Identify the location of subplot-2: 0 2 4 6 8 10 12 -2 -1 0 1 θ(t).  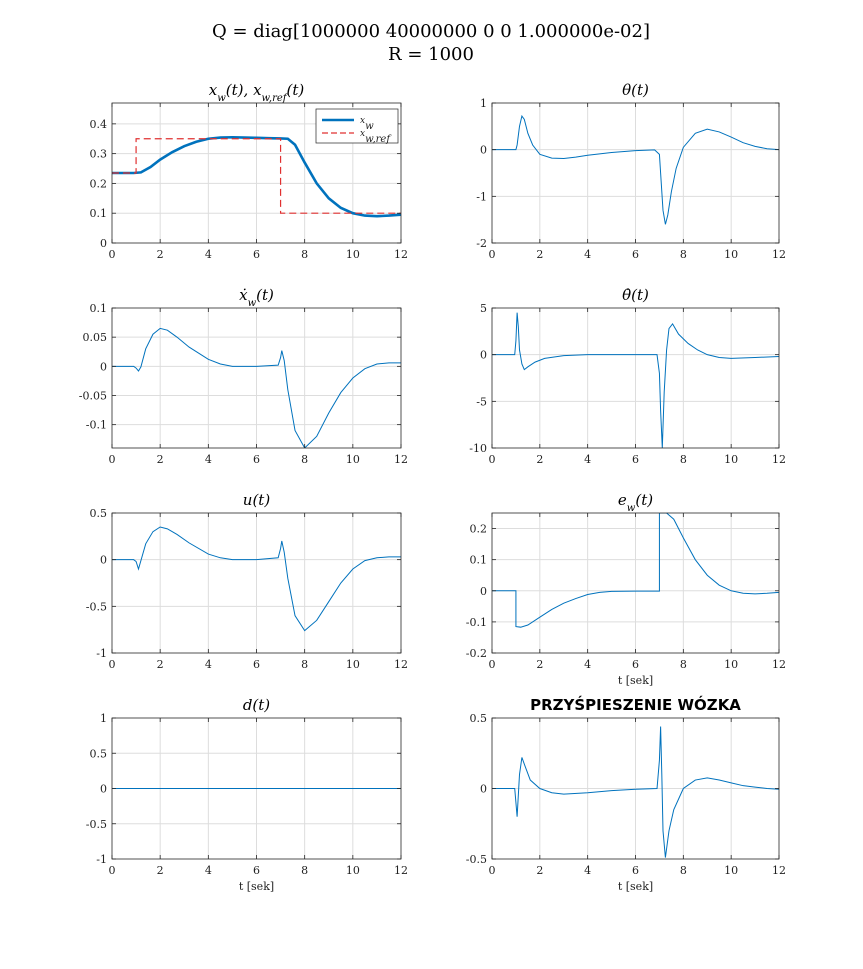
(631, 171).